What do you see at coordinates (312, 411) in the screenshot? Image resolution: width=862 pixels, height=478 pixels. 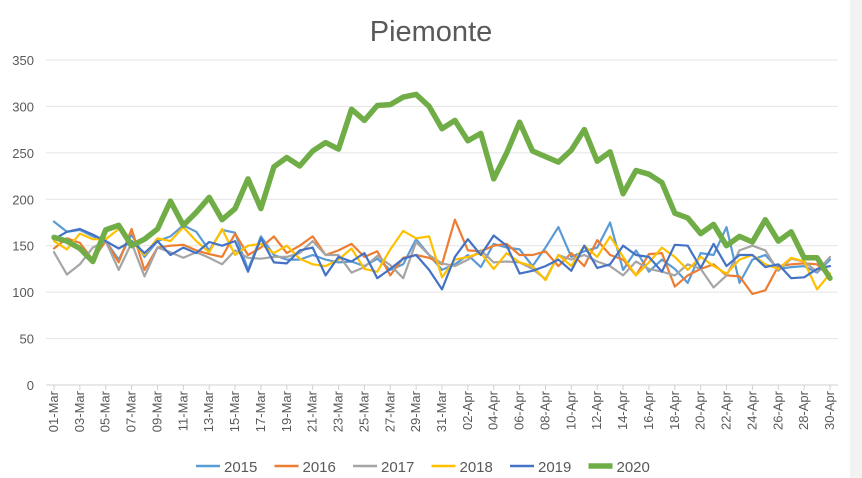 I see `x-tick-label: 21-Mar` at bounding box center [312, 411].